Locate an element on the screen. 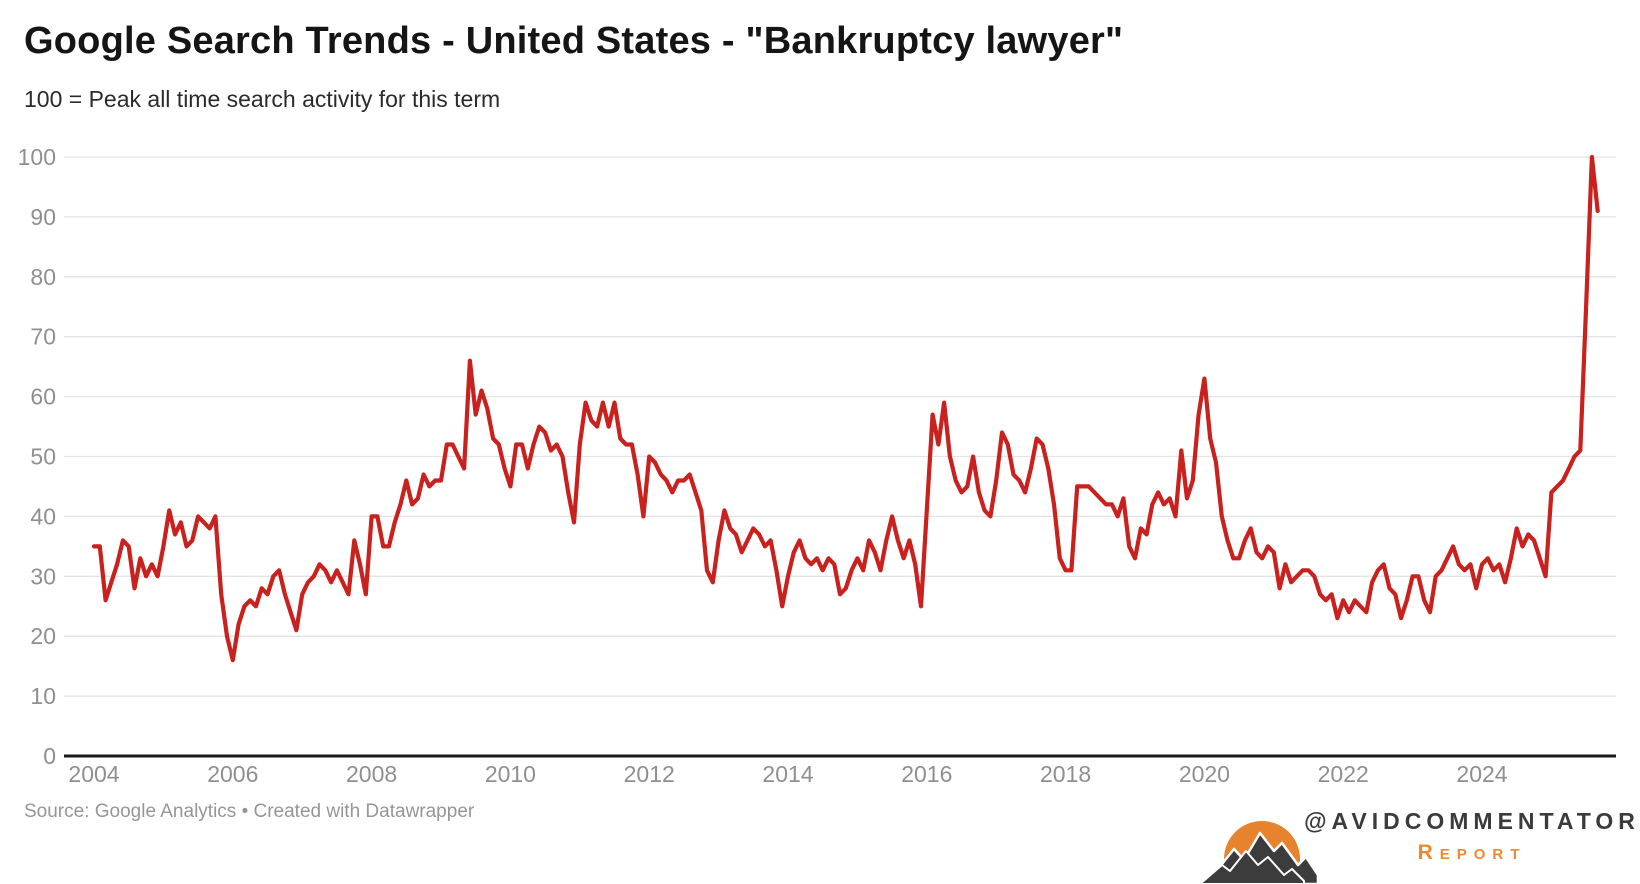 This screenshot has width=1640, height=884. svg-text: 2022 is located at coordinates (1343, 774).